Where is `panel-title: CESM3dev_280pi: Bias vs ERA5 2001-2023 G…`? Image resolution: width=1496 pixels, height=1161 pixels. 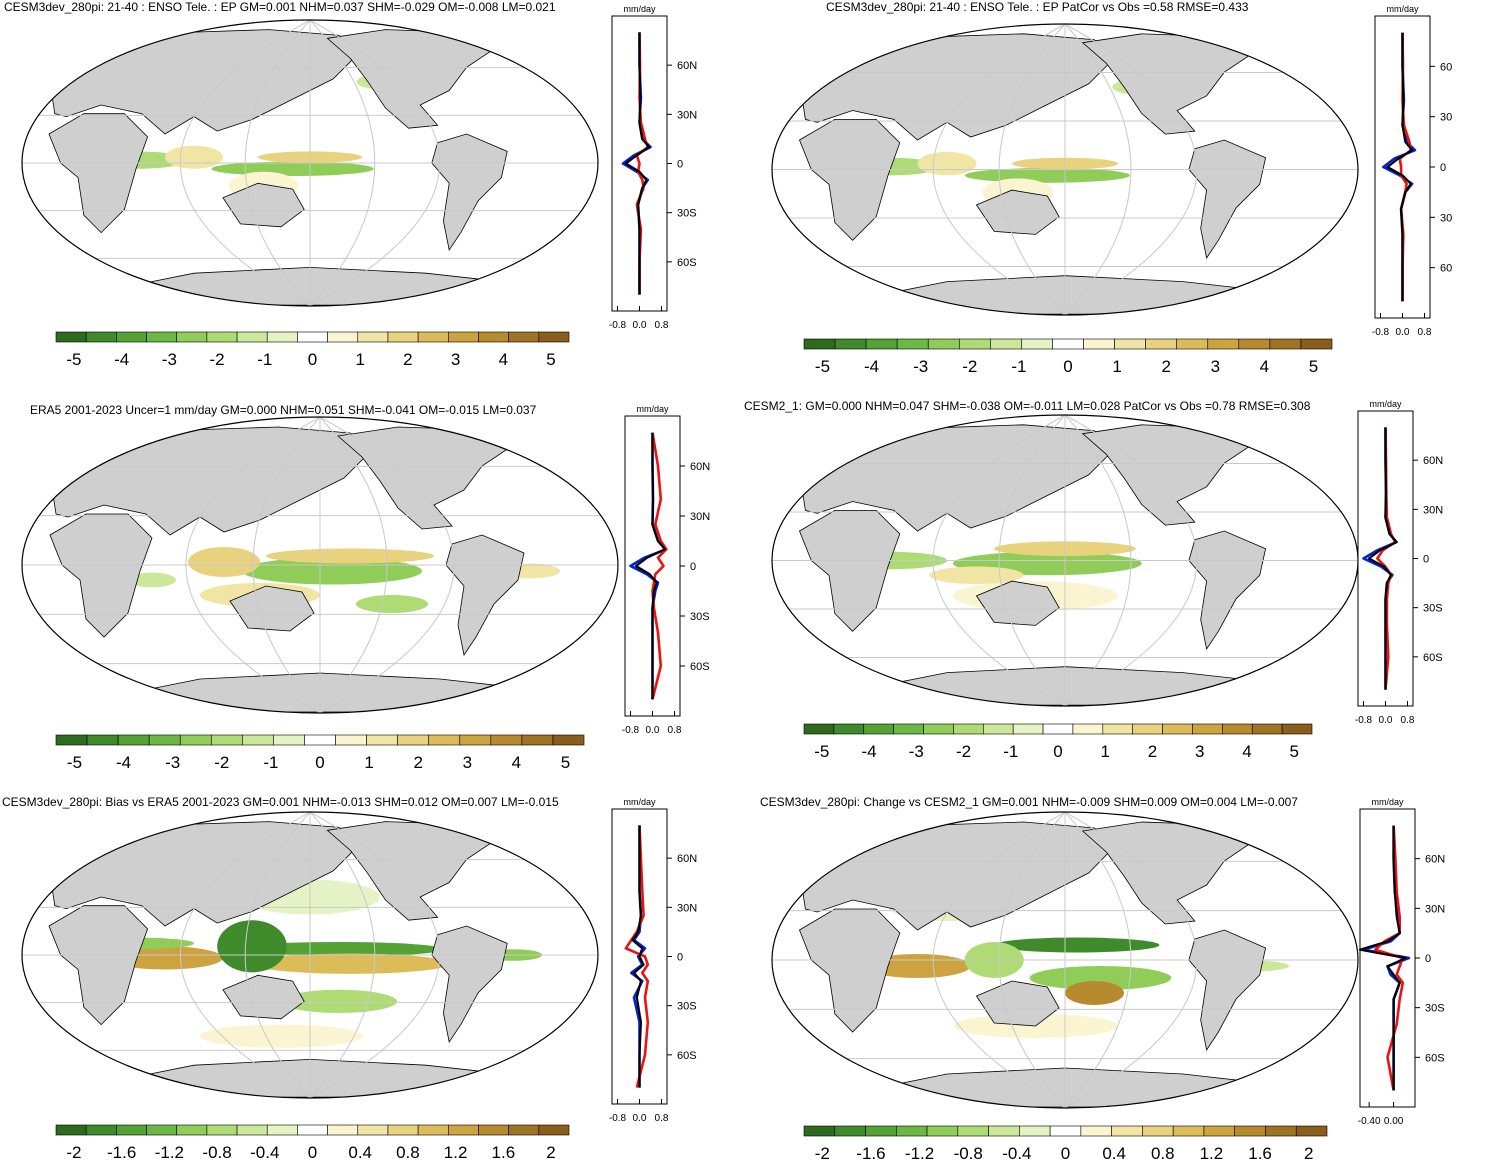
panel-title: CESM3dev_280pi: Bias vs ERA5 2001-2023 G… is located at coordinates (280, 802).